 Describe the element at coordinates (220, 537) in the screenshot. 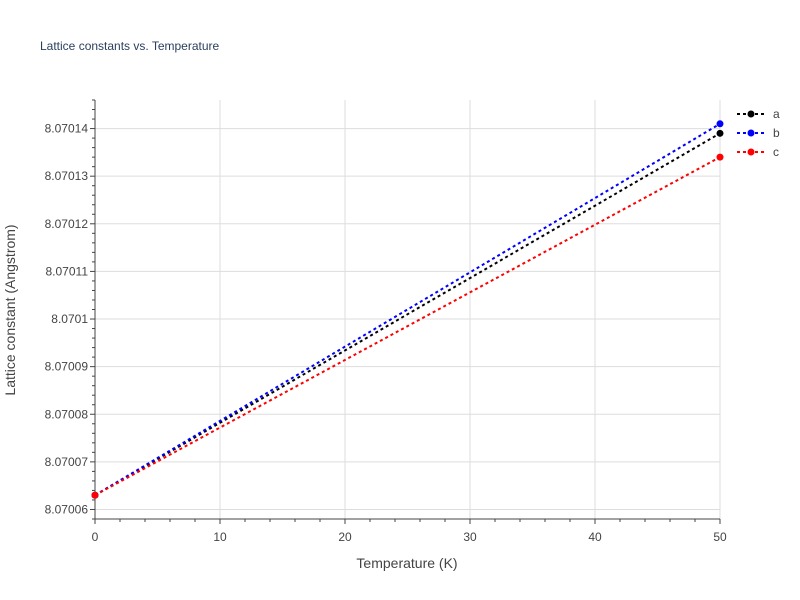

I see `x-tick-label: 10` at that location.